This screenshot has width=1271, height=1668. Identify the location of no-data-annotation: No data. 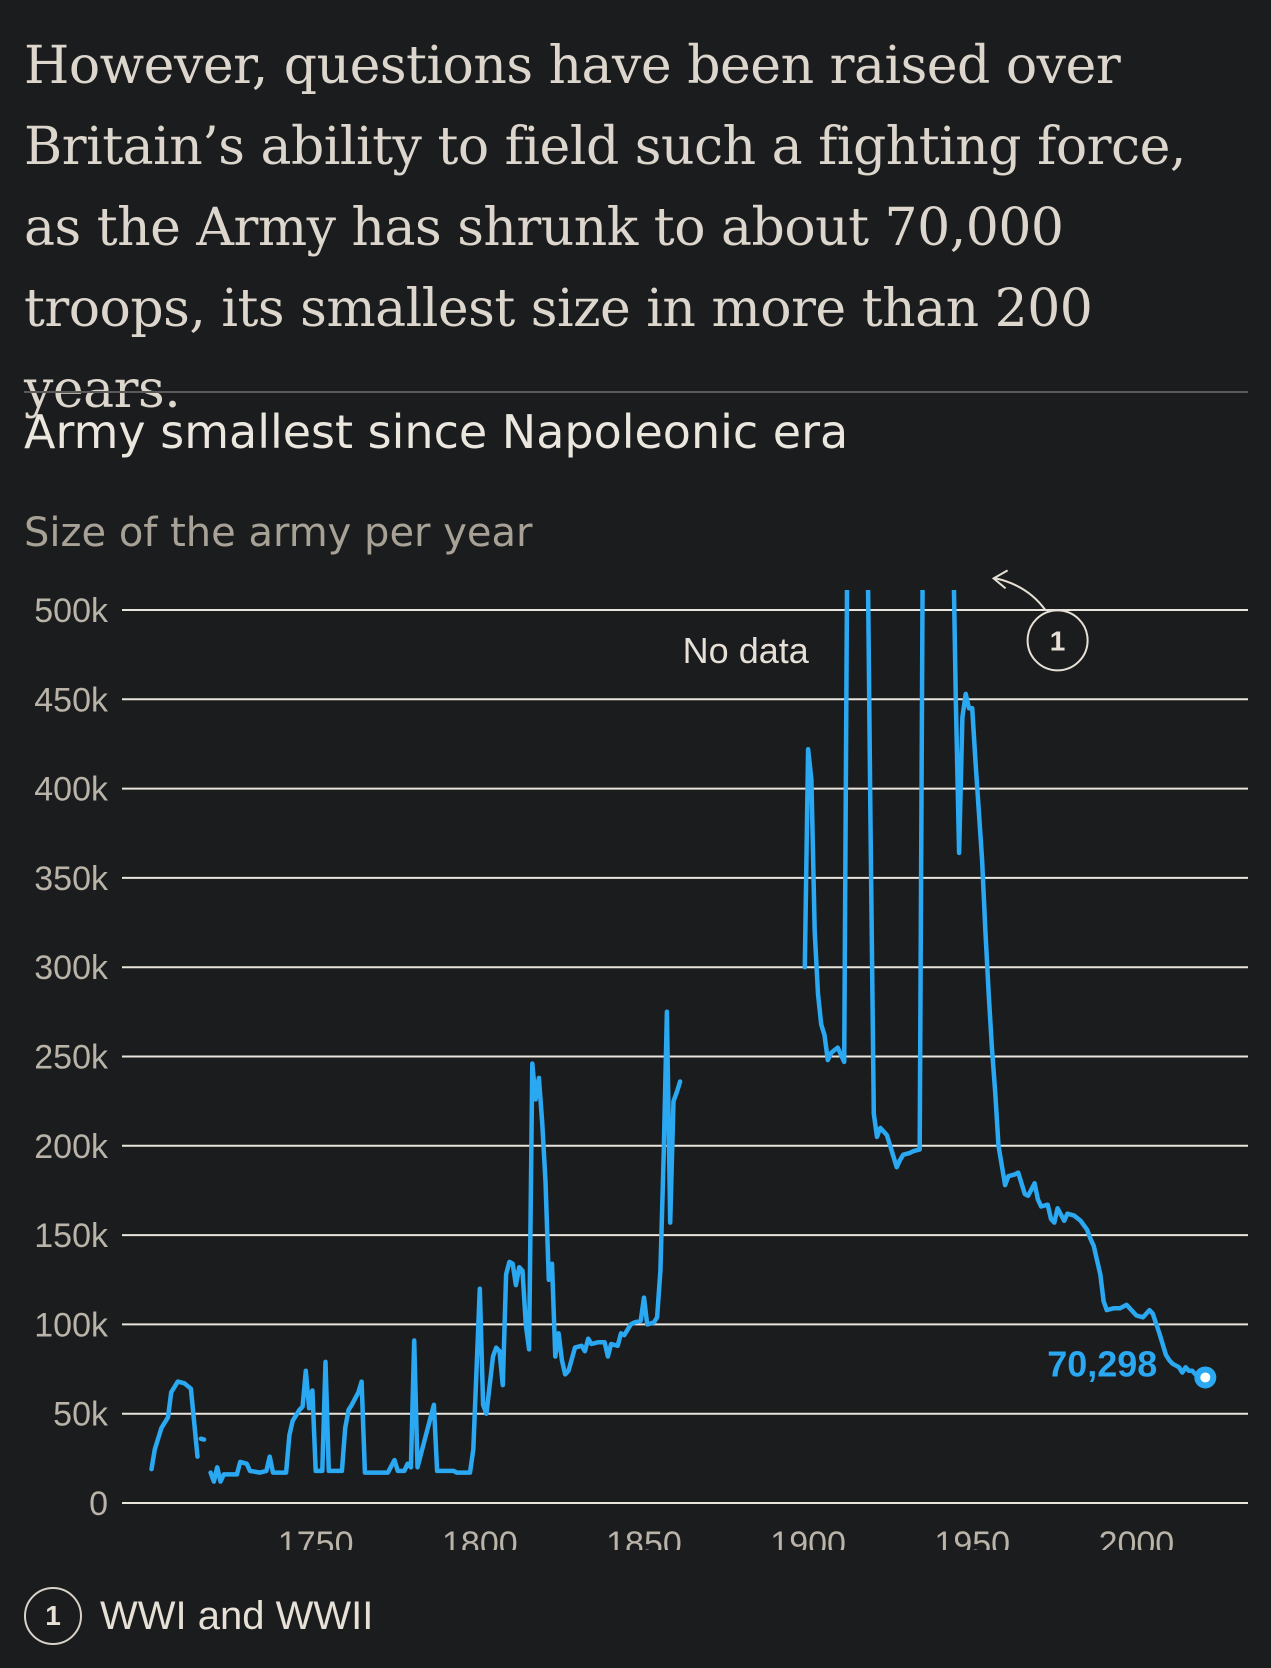
(746, 650).